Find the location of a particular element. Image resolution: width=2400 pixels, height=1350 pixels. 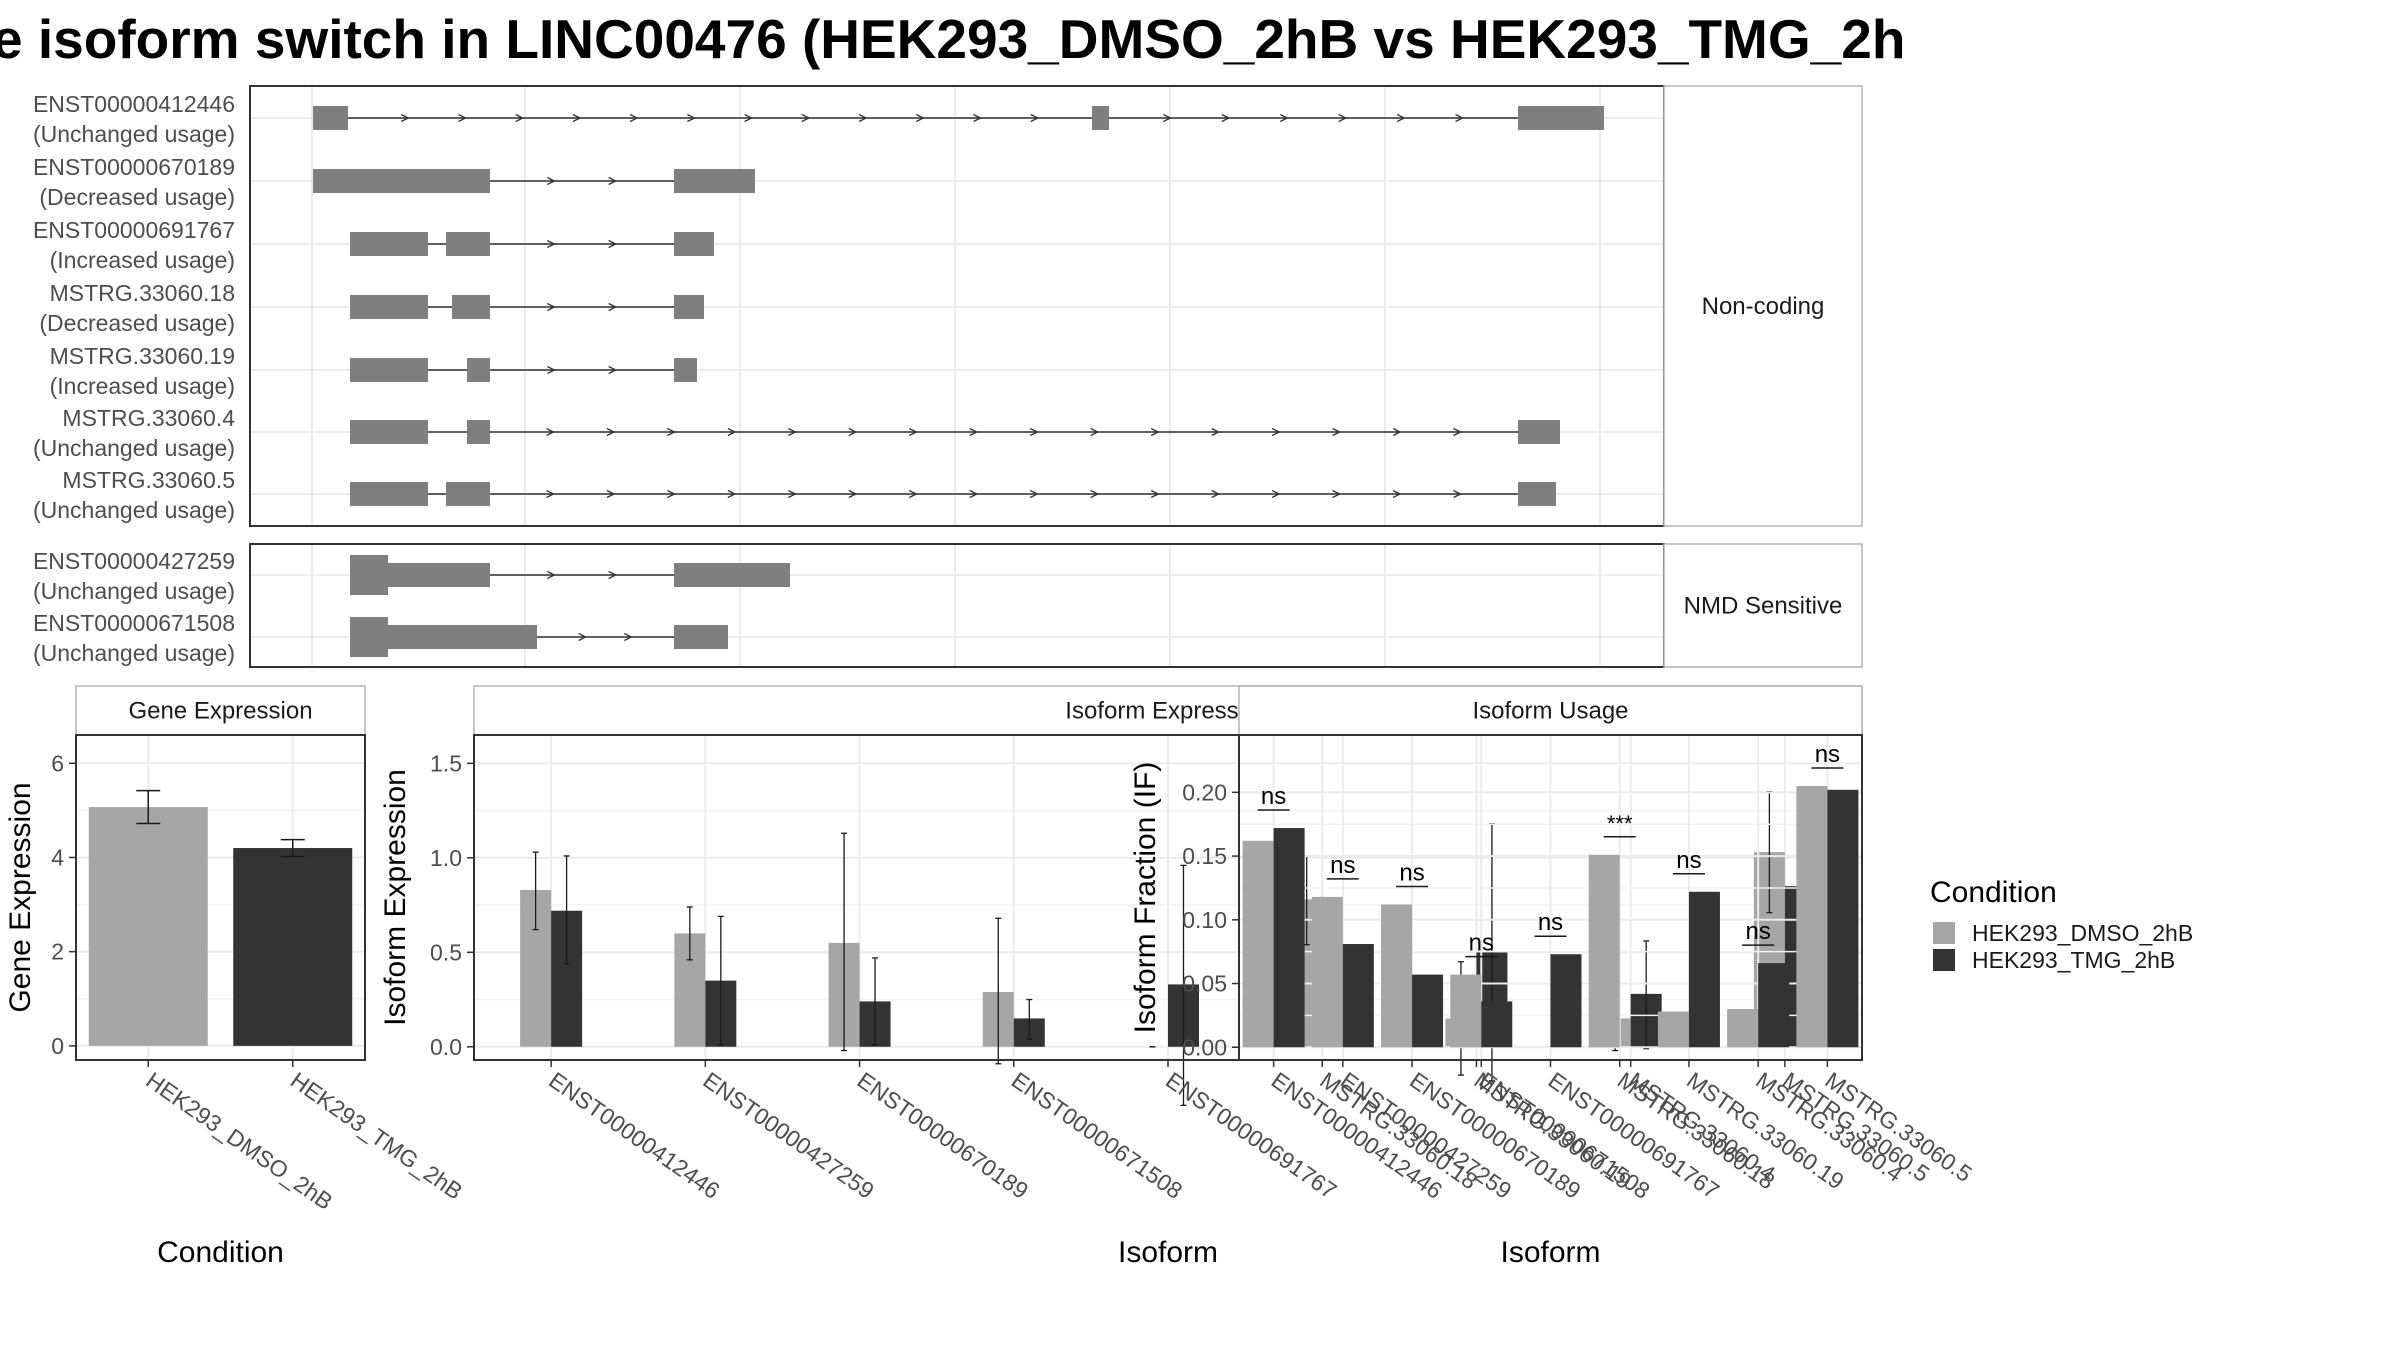

panel-strip-label: Isoform Expression is located at coordinates (1167, 711).